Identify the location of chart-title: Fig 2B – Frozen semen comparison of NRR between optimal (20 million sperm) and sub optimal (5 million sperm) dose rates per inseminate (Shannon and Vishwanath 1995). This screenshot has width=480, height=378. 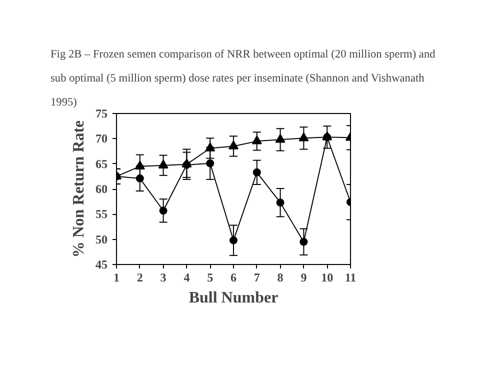
(243, 78).